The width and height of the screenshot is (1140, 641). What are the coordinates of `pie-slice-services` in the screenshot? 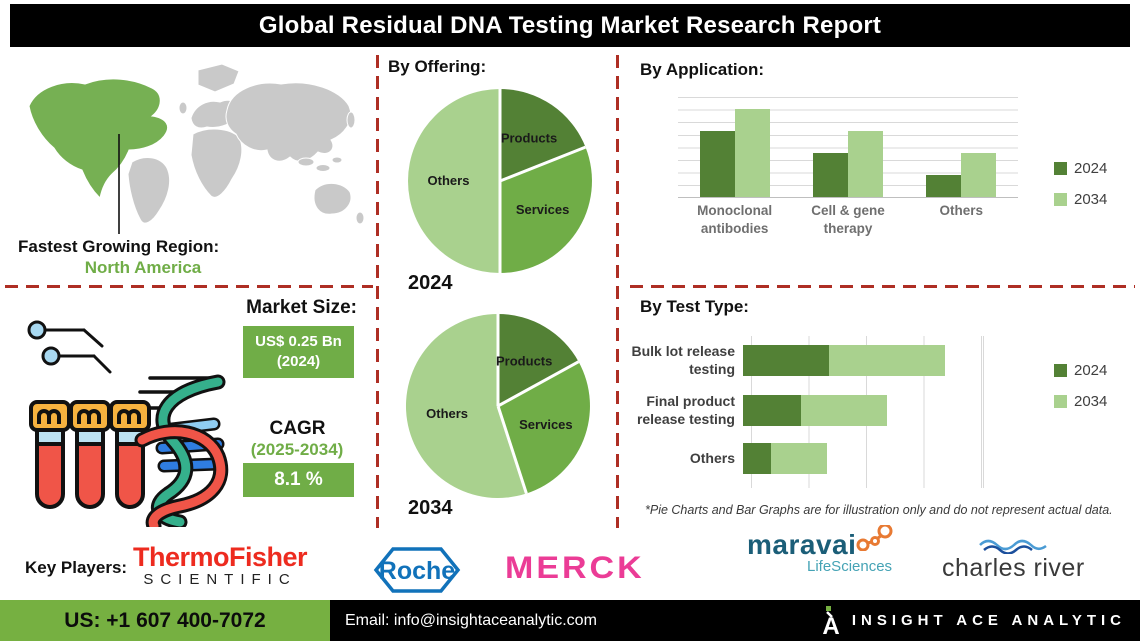 It's located at (546, 210).